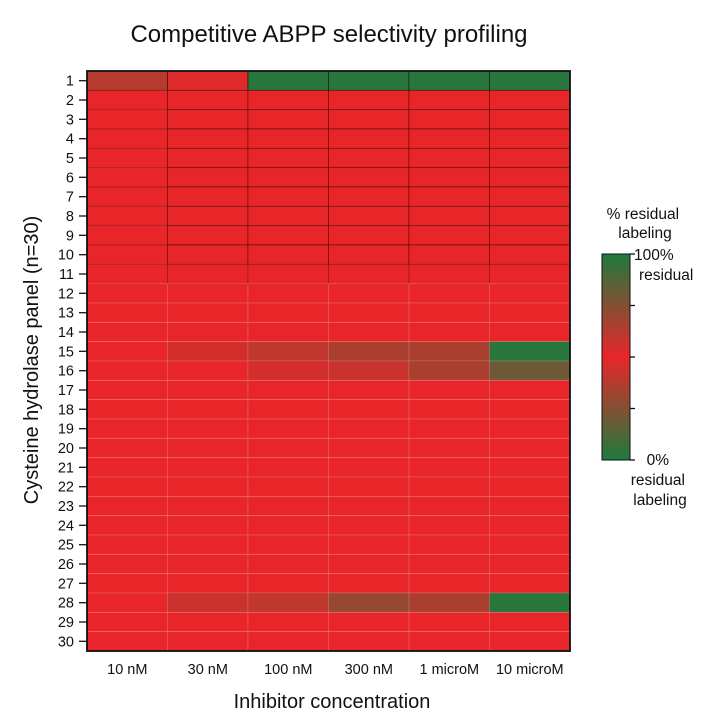 Image resolution: width=717 pixels, height=717 pixels. I want to click on x-tick-labels: 10 nM 30 nM 100 nM 300 nM 1 microM 10 microM, so click(335, 670).